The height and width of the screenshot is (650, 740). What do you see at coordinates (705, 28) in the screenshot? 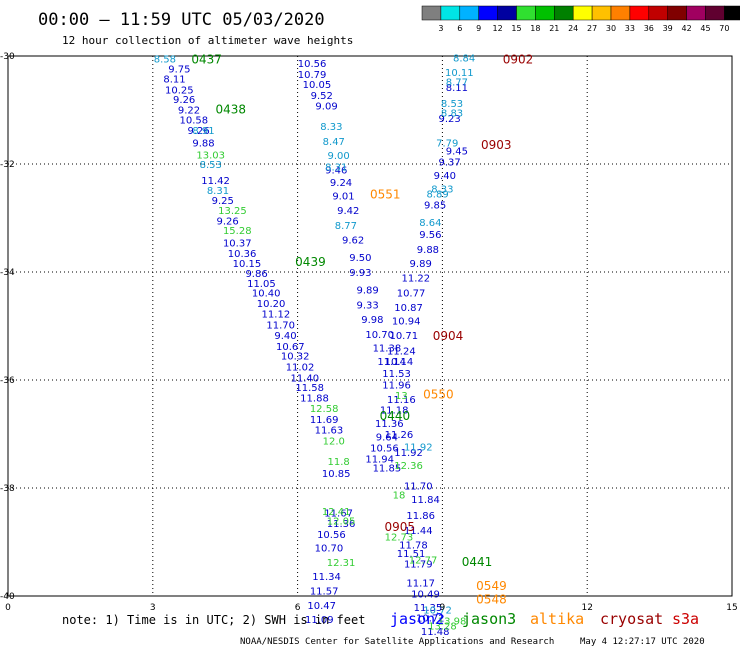
I see `colorbar-label: 45` at bounding box center [705, 28].